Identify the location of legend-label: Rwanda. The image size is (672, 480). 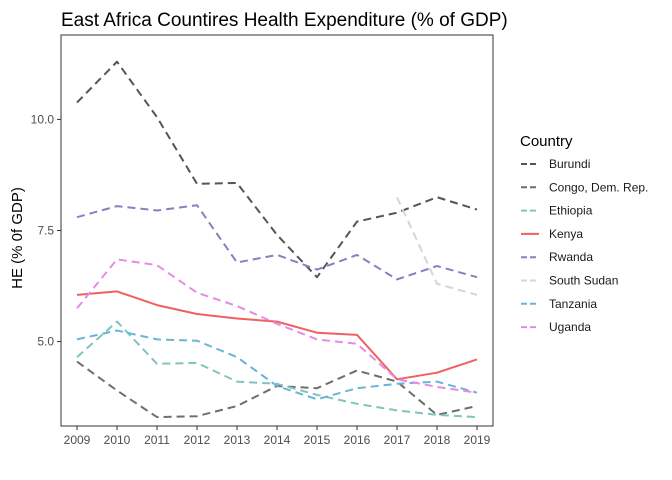
(571, 257).